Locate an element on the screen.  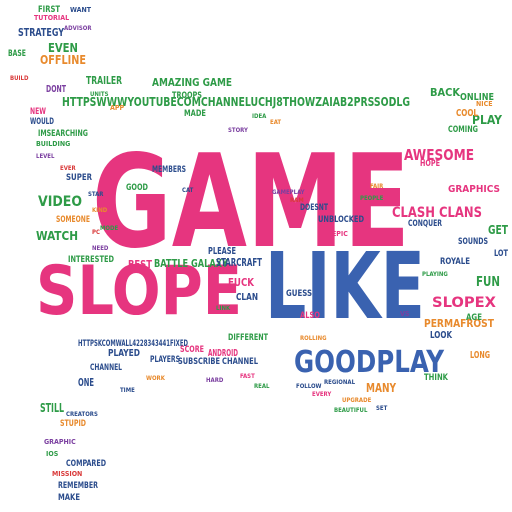
word-doesnt: DOESNT is located at coordinates (314, 208).